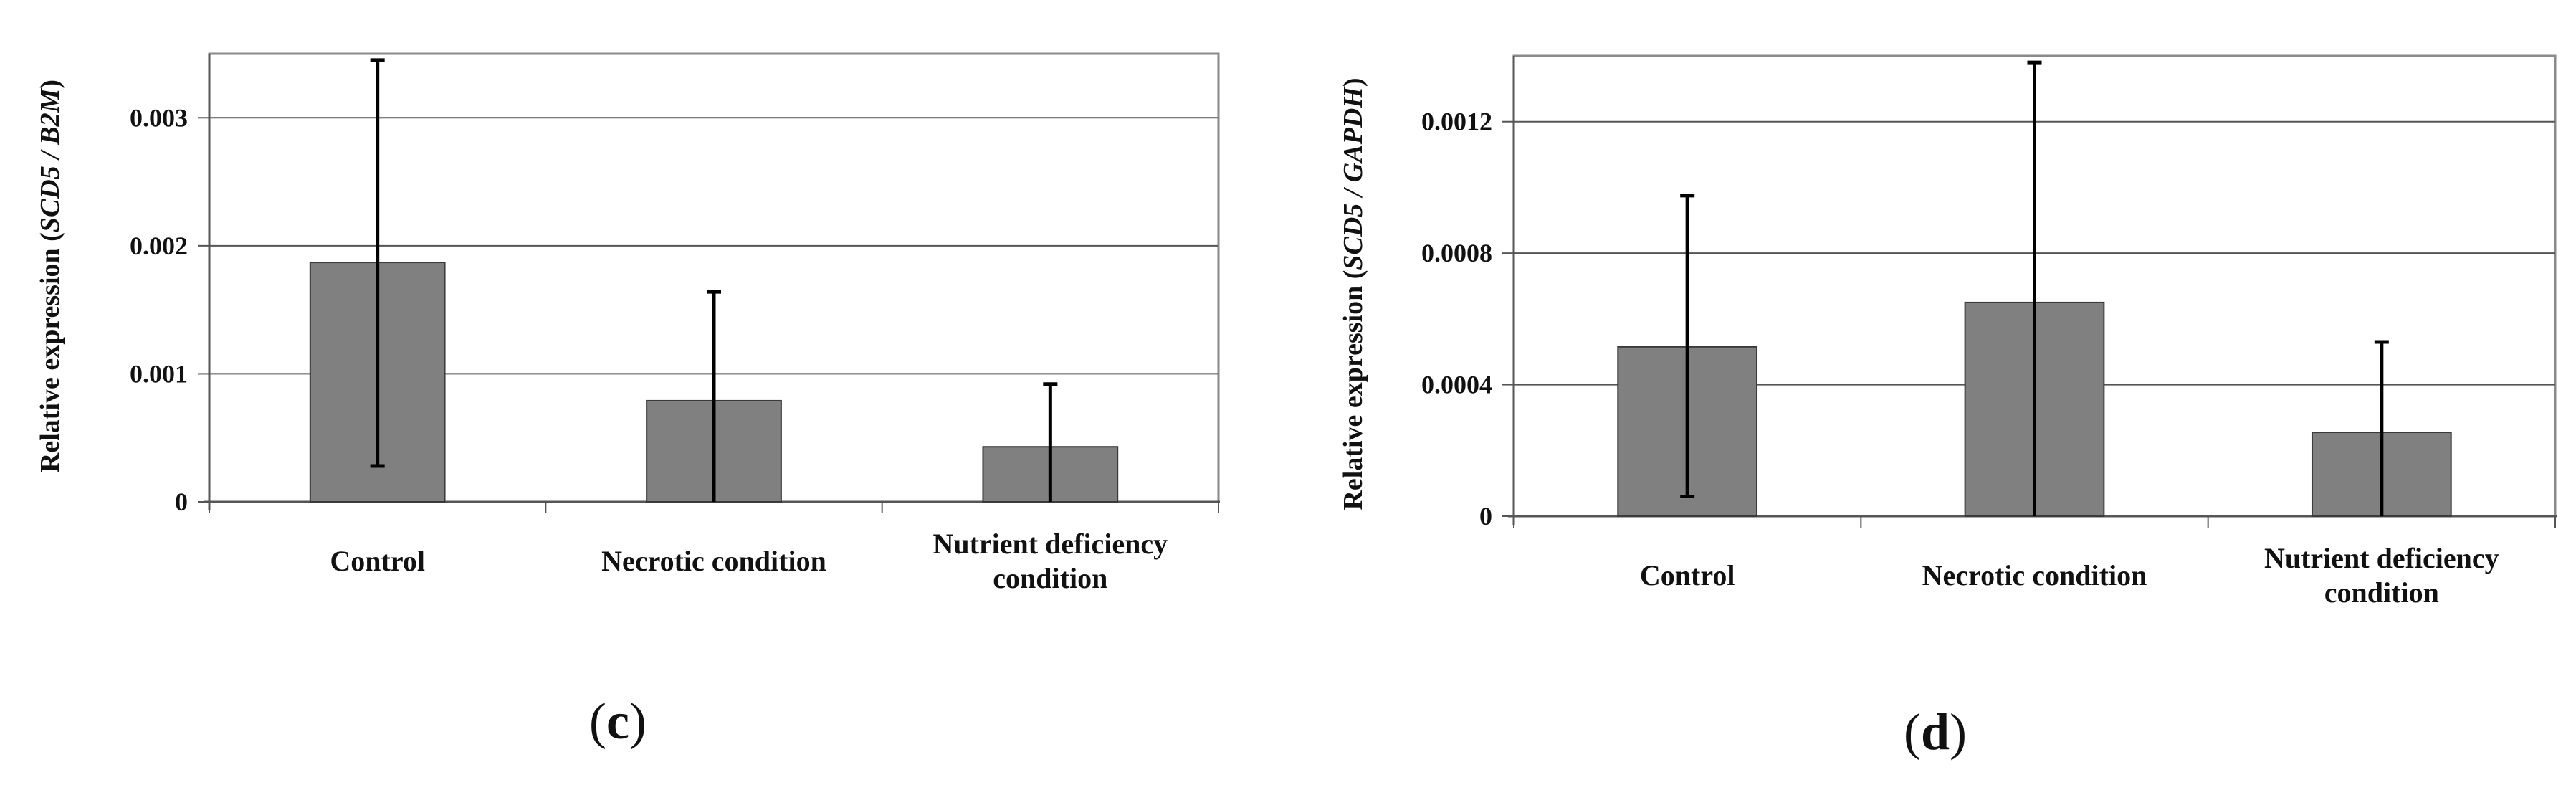 Image resolution: width=2576 pixels, height=785 pixels. What do you see at coordinates (1456, 122) in the screenshot?
I see `y-tick-label: 0.0012` at bounding box center [1456, 122].